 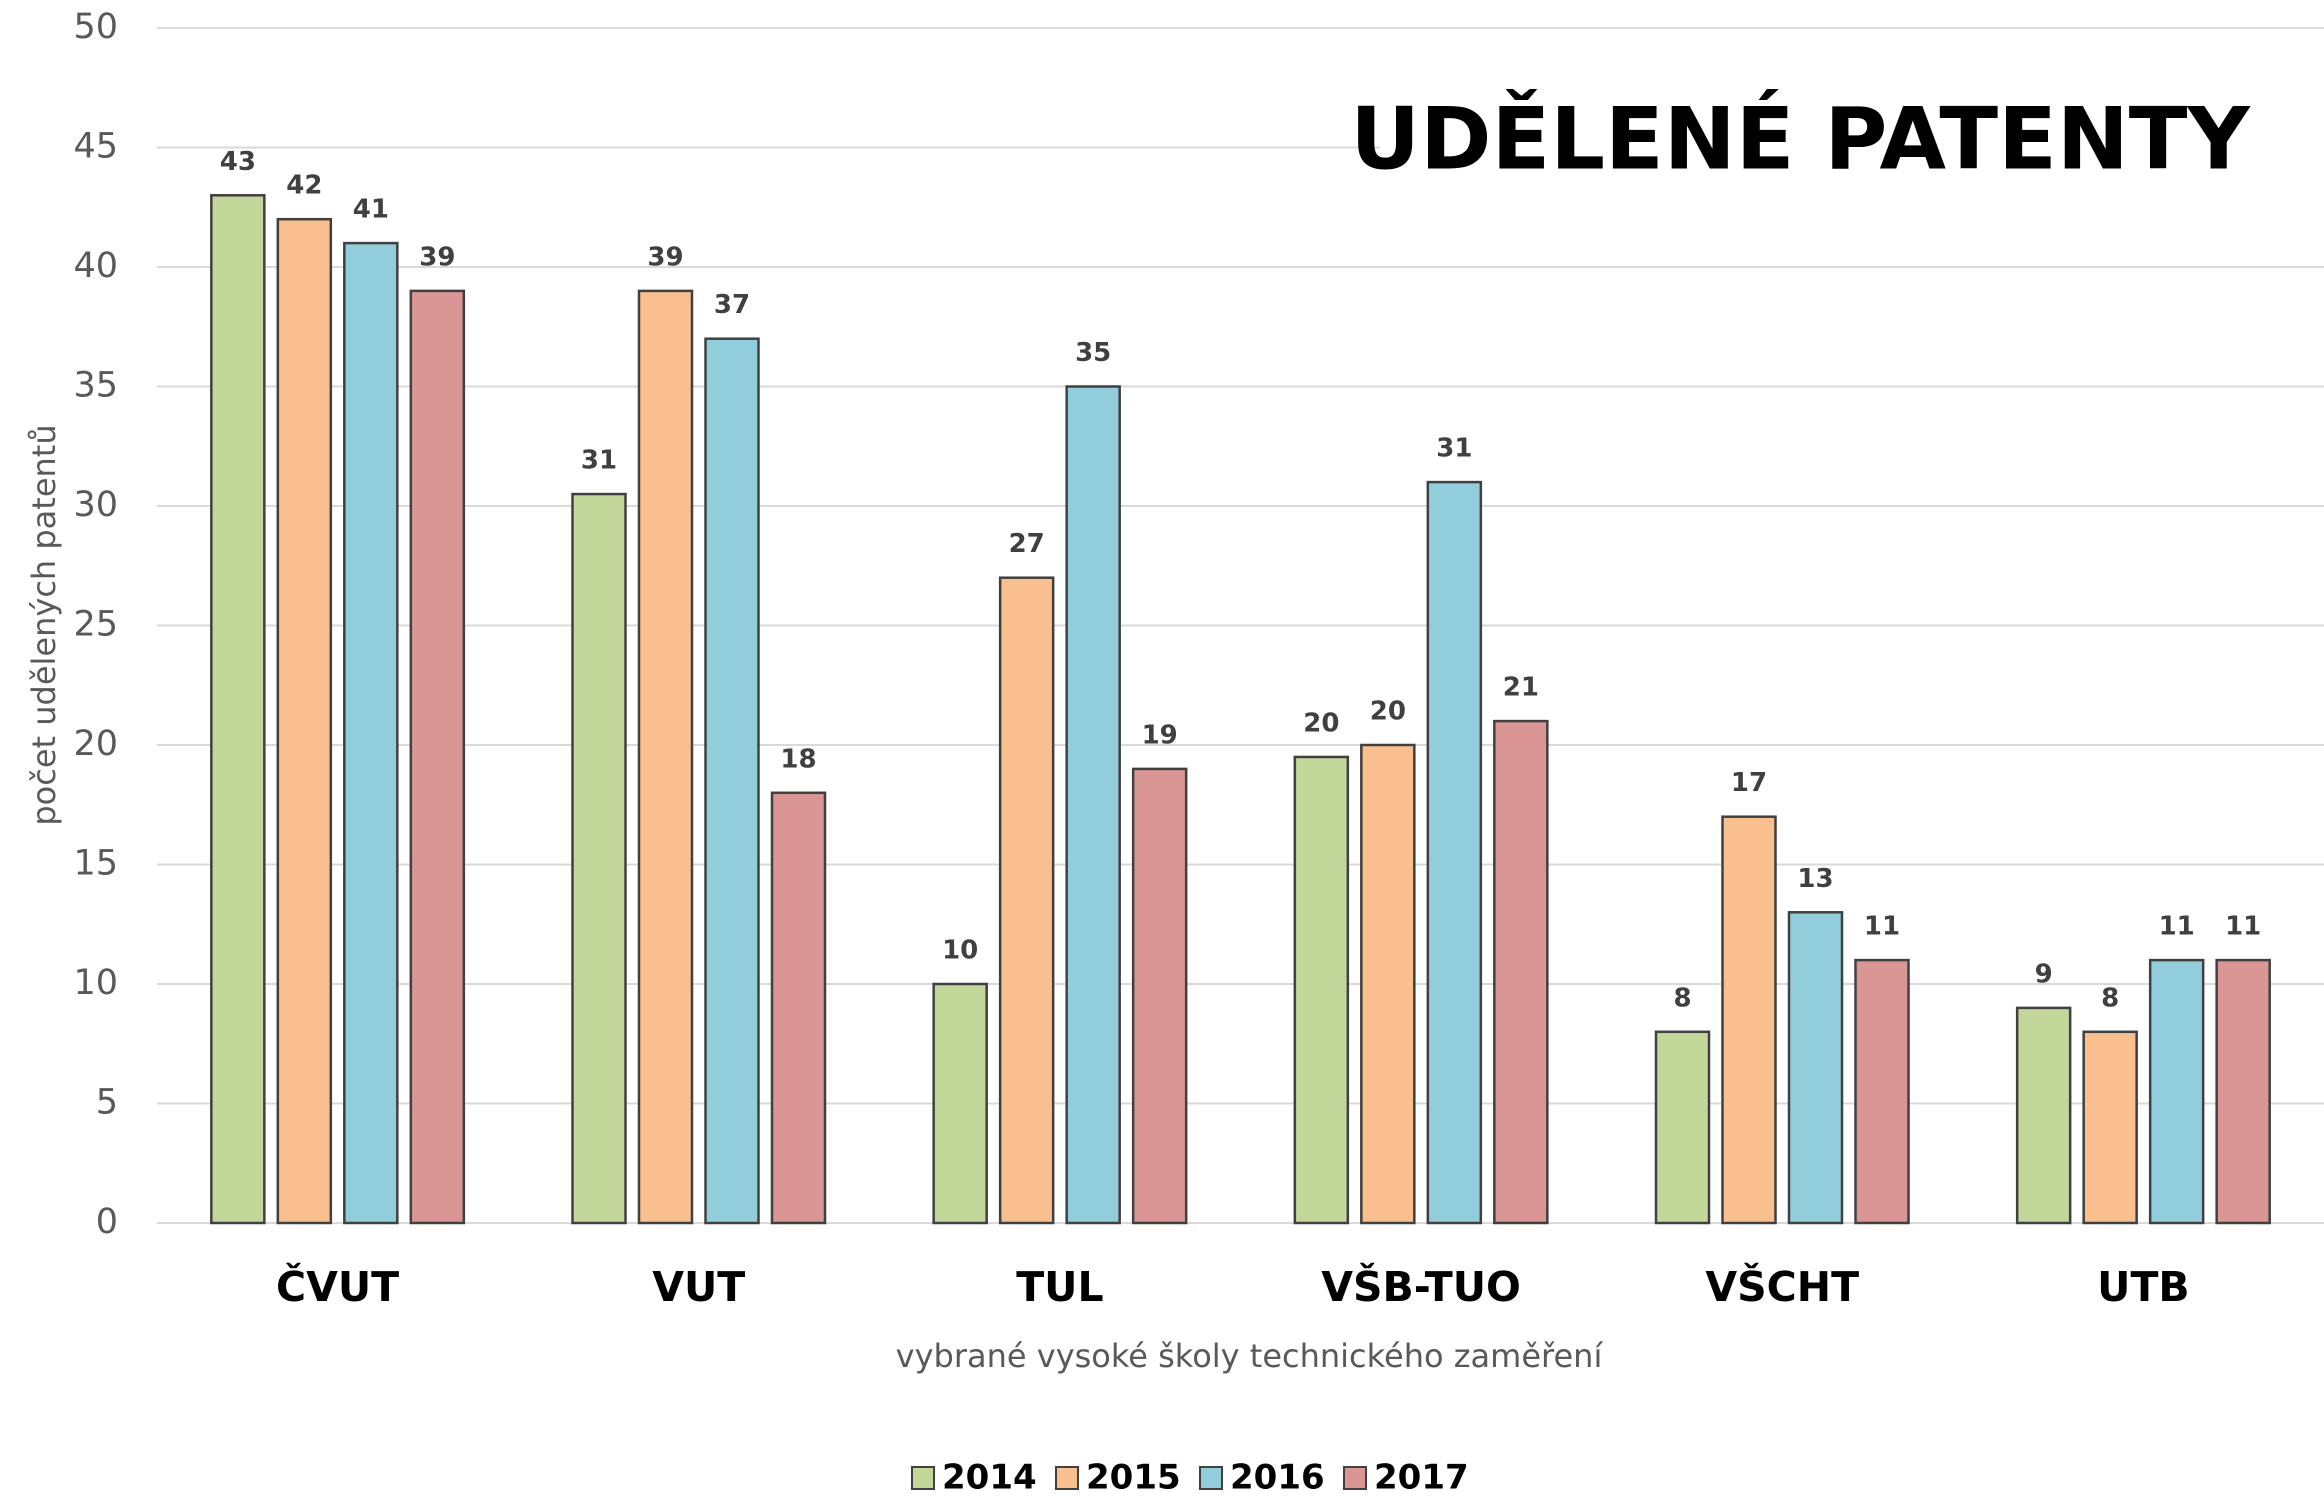 I want to click on y-tick-label: 20, so click(x=95, y=744).